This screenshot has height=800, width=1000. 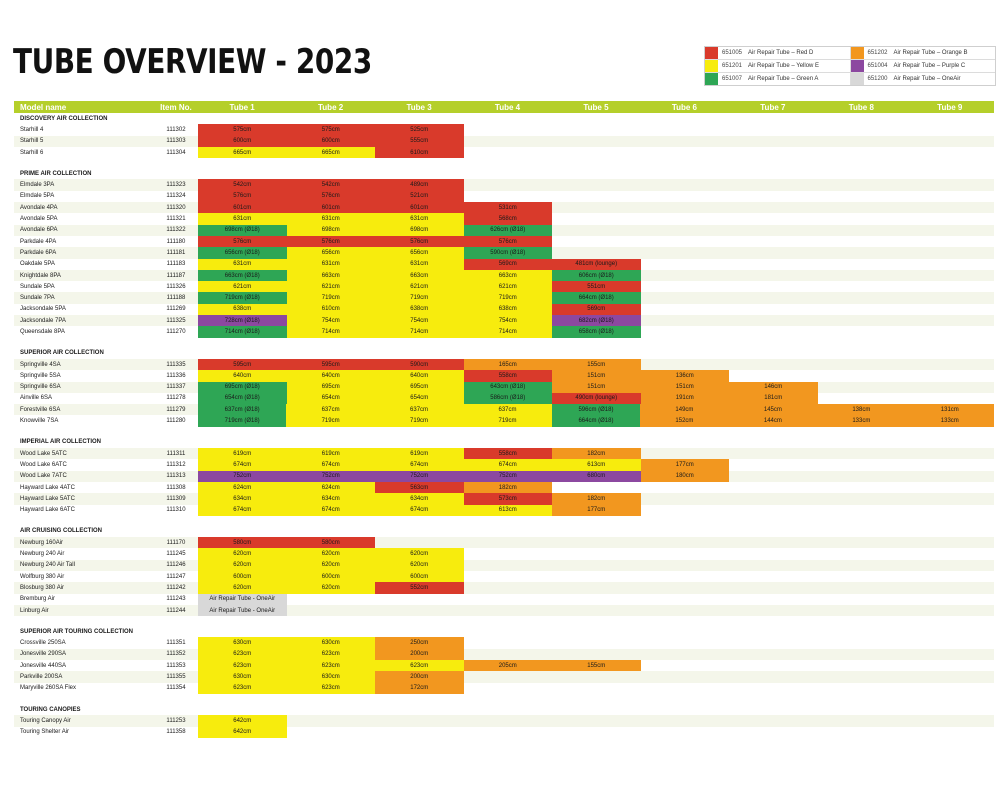 I want to click on section-header: PRIME AIR COLLECTION, so click(x=504, y=174).